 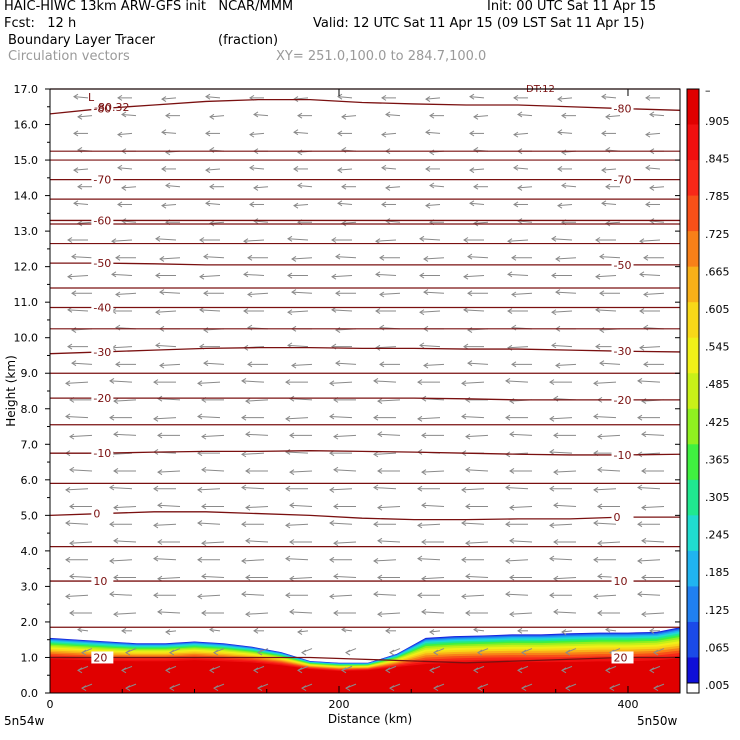 I want to click on tracer-band, so click(x=365, y=675).